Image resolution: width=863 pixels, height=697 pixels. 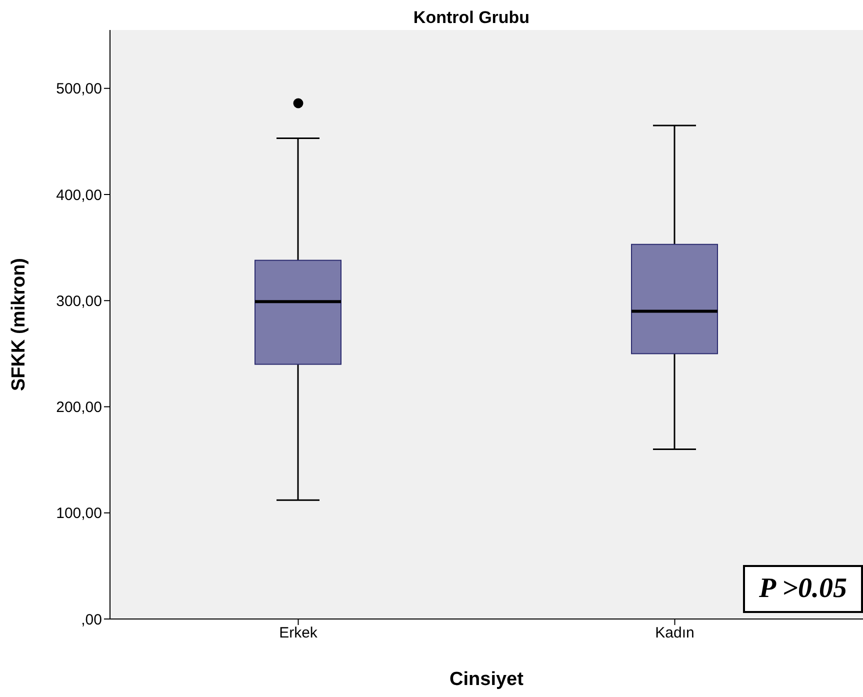 I want to click on y-tick-label: 500,00, so click(x=79, y=89).